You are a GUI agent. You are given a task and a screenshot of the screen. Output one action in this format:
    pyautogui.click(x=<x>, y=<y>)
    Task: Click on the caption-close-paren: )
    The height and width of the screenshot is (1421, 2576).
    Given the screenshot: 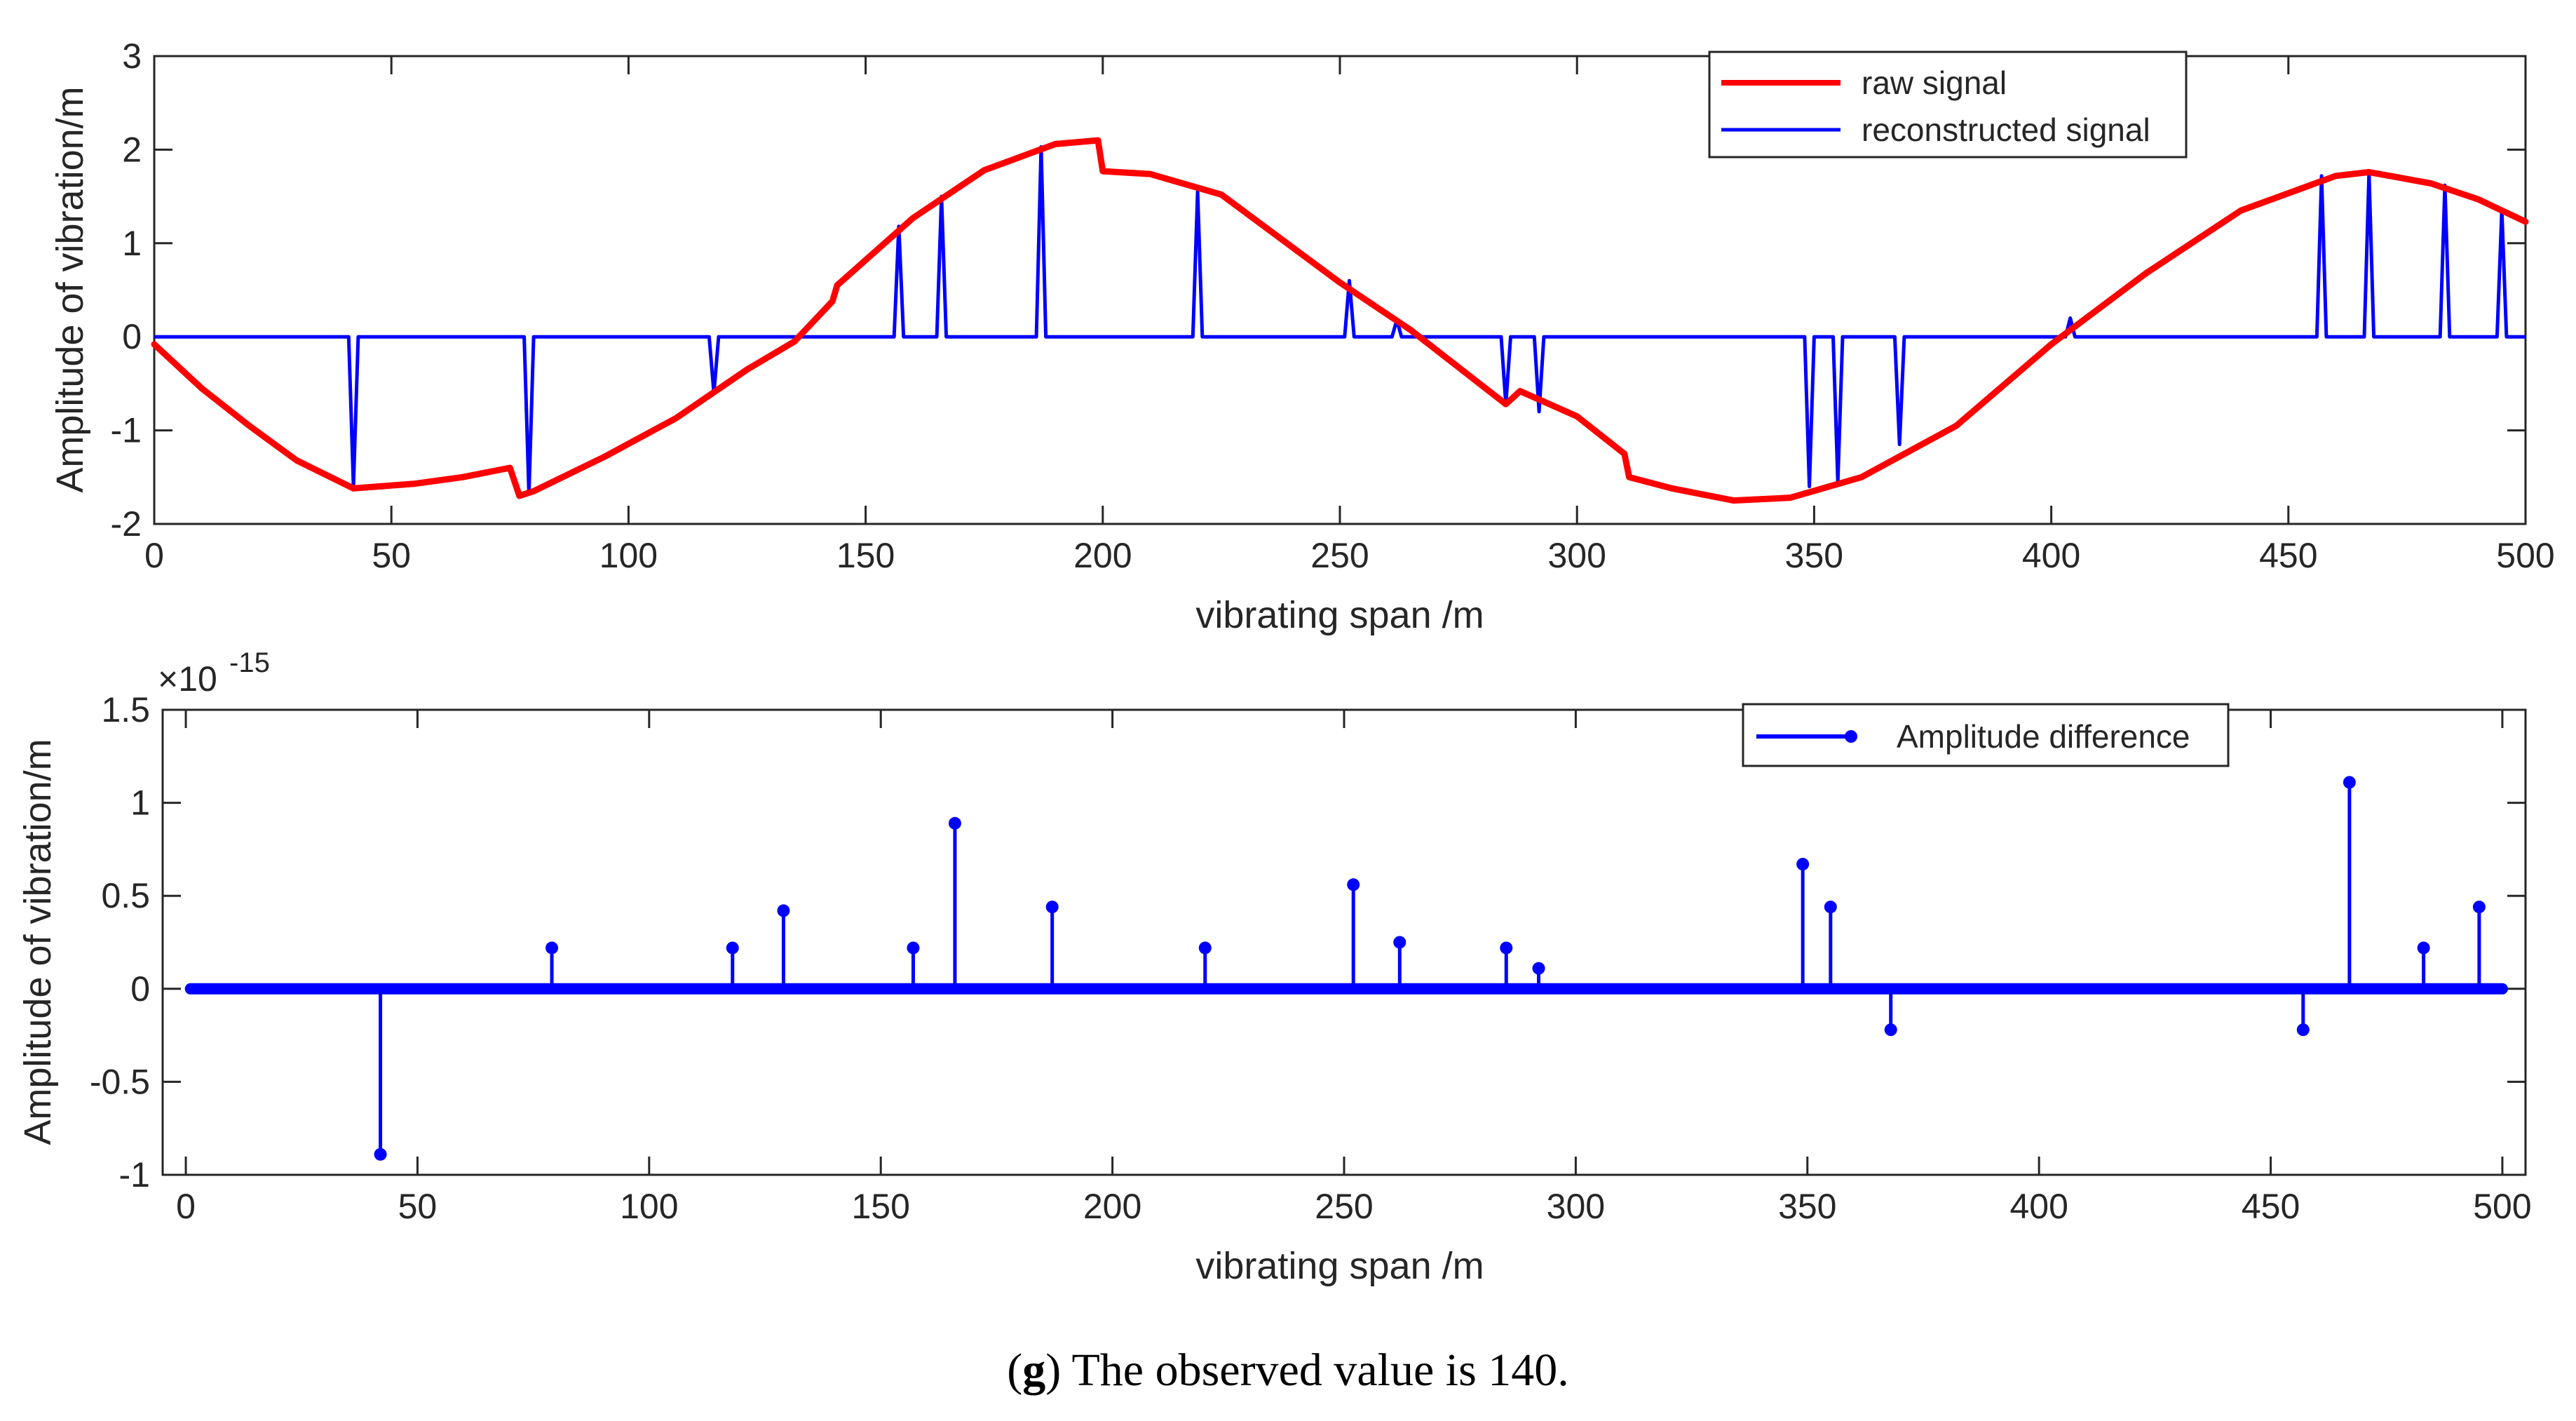 What is the action you would take?
    pyautogui.click(x=1053, y=1370)
    